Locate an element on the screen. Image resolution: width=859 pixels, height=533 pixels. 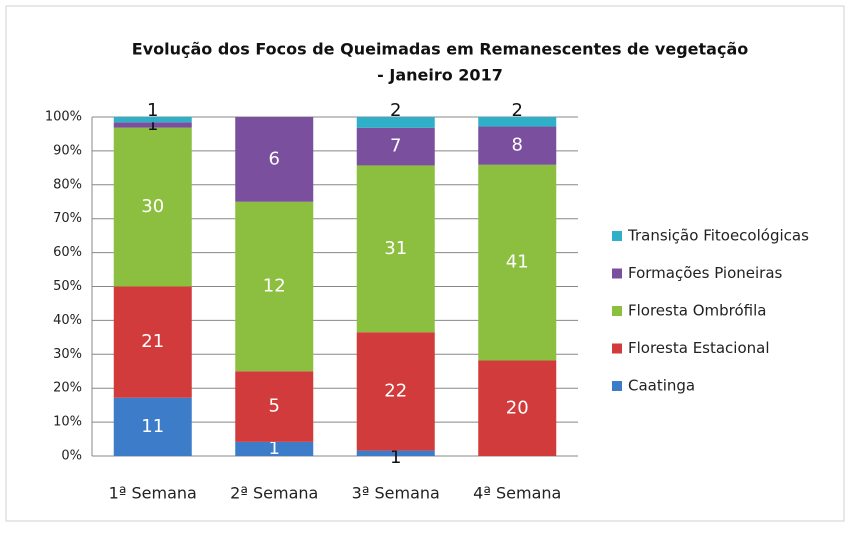
x-tick-label: 2ª Semana is located at coordinates (274, 493).